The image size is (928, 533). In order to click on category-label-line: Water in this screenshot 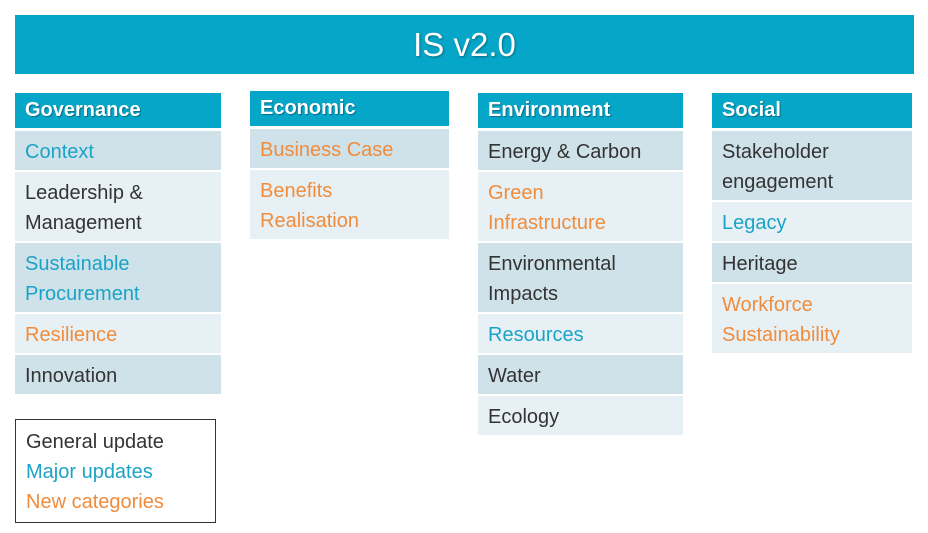, I will do `click(514, 376)`.